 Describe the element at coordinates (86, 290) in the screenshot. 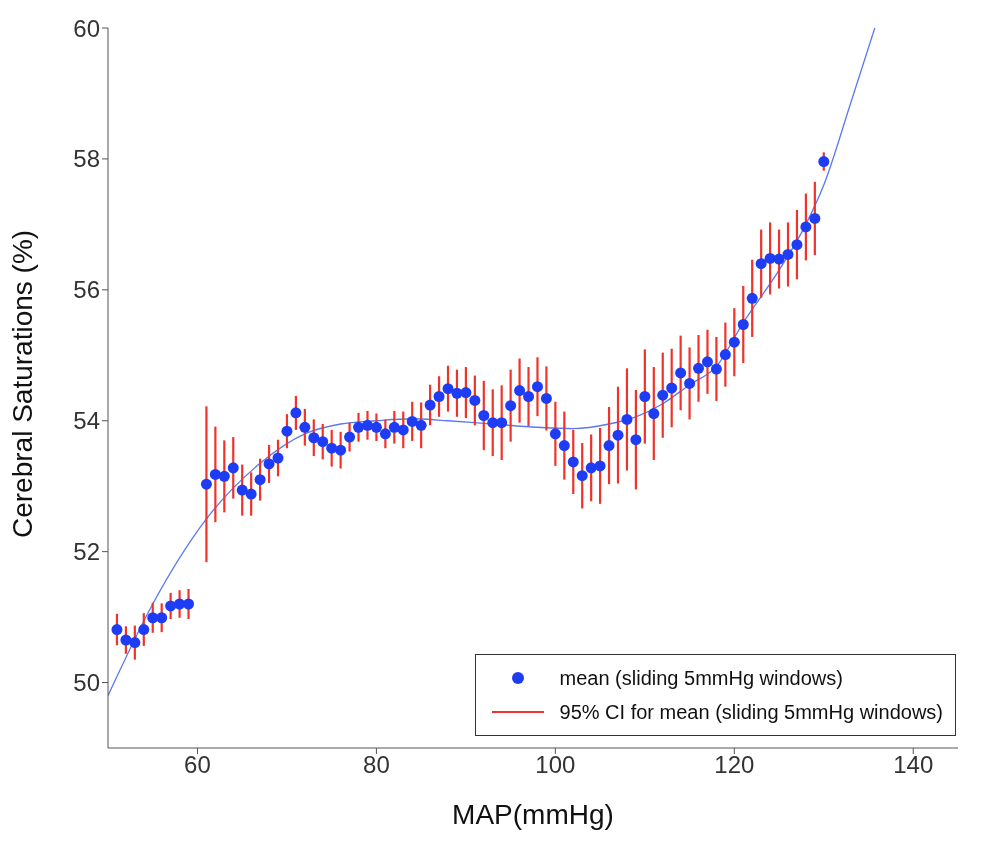

I see `y-tick-label: 56` at that location.